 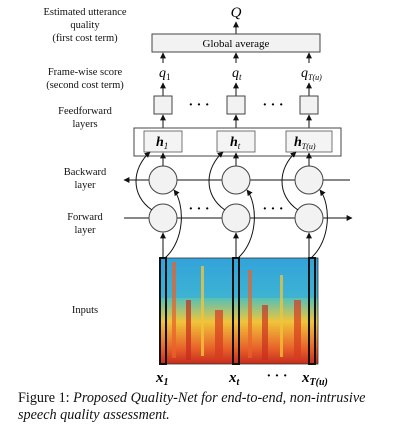 I want to click on global-average-label: Global average, so click(x=236, y=44).